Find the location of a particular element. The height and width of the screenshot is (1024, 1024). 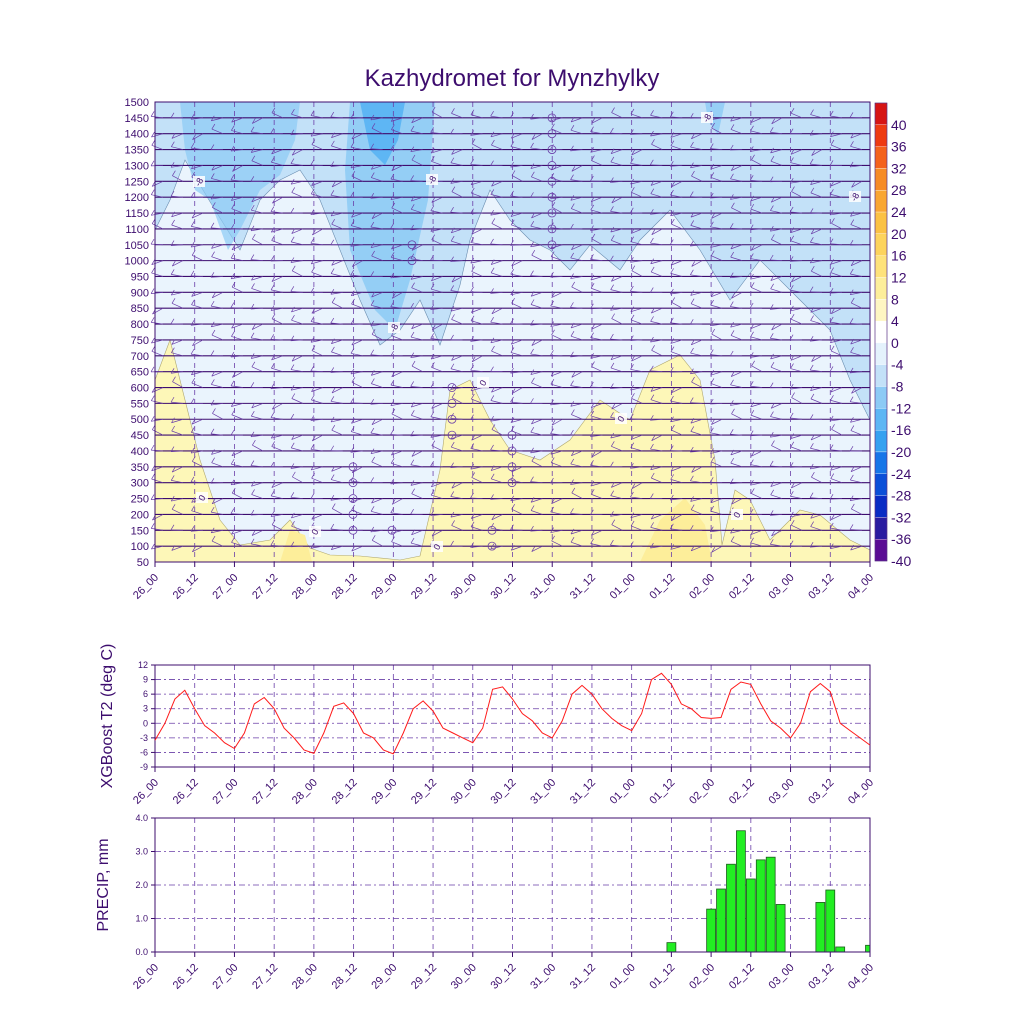

y-tick-label: 1100 is located at coordinates (137, 230).